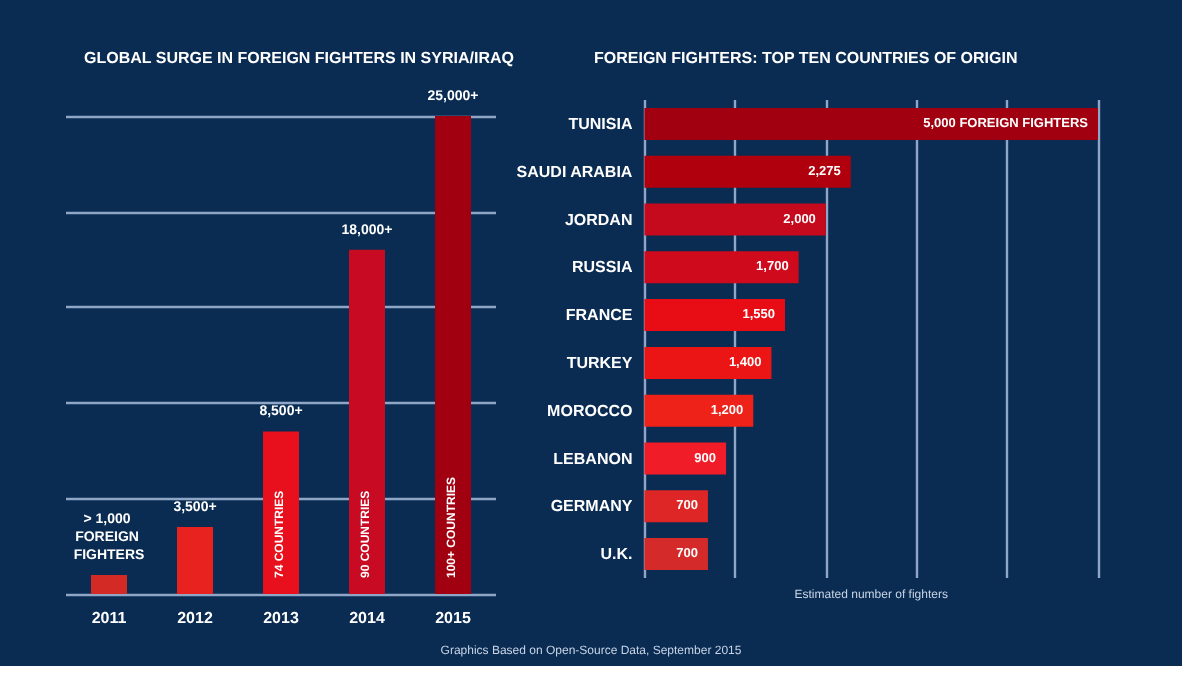 The width and height of the screenshot is (1198, 678). Describe the element at coordinates (453, 618) in the screenshot. I see `x-tick-label: 2015` at that location.